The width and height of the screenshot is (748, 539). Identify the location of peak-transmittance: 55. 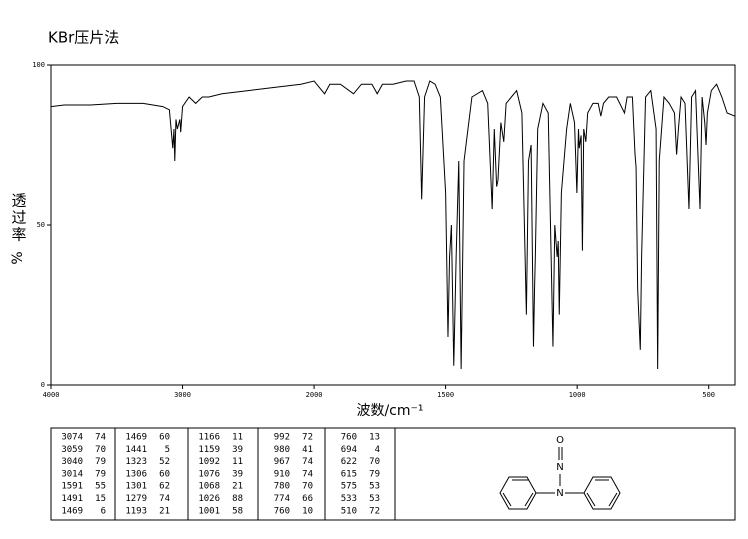
(100, 487).